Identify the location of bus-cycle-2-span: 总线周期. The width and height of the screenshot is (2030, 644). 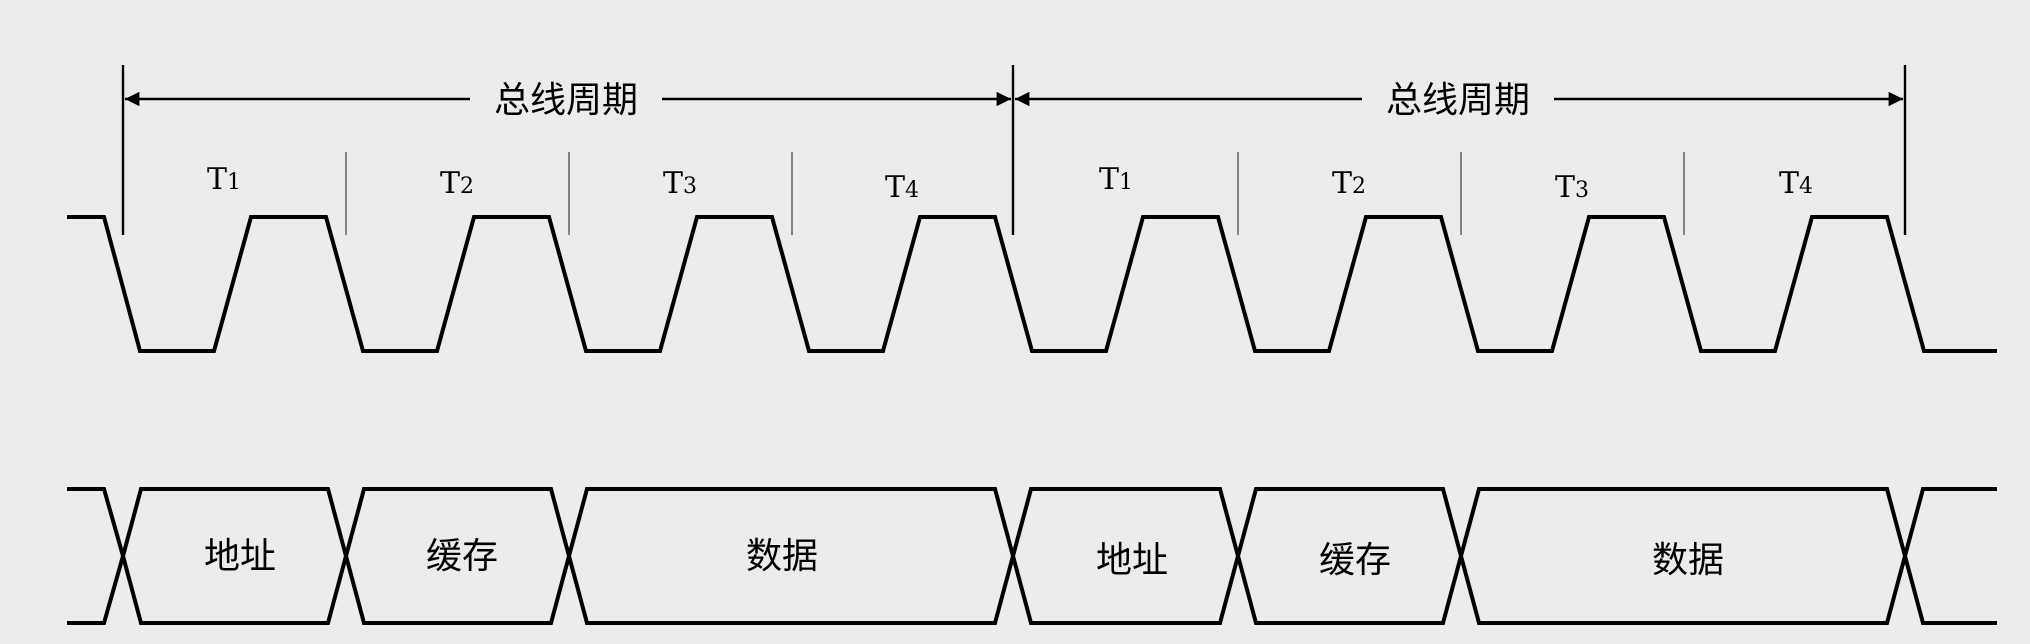
(1459, 100).